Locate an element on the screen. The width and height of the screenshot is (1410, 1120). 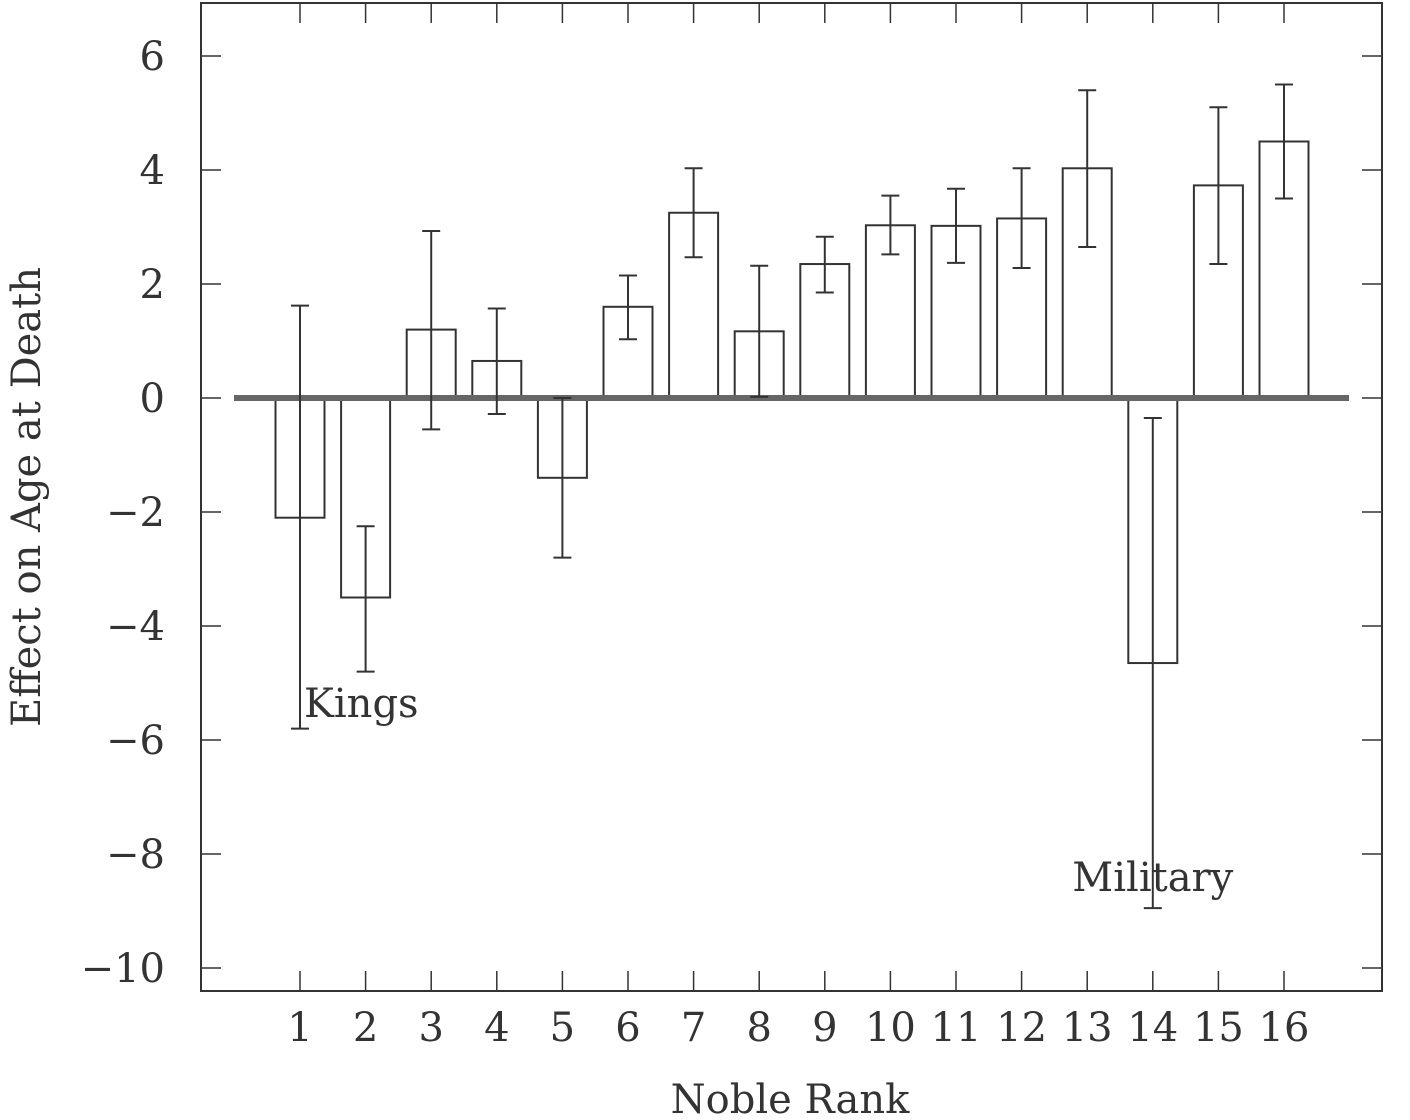
x-tick-label: 3 is located at coordinates (430, 1028).